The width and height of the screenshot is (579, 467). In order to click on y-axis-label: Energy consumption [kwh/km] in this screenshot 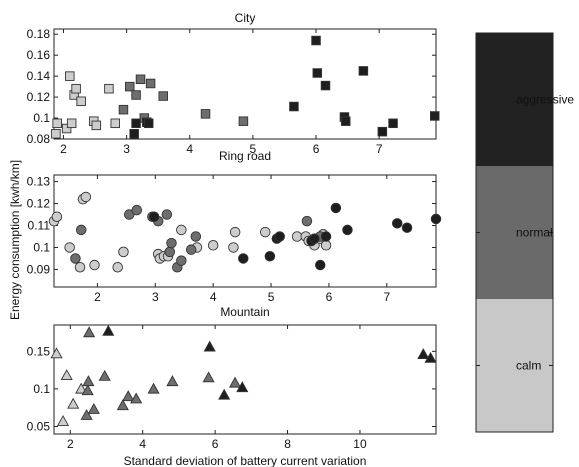, I will do `click(15, 240)`.